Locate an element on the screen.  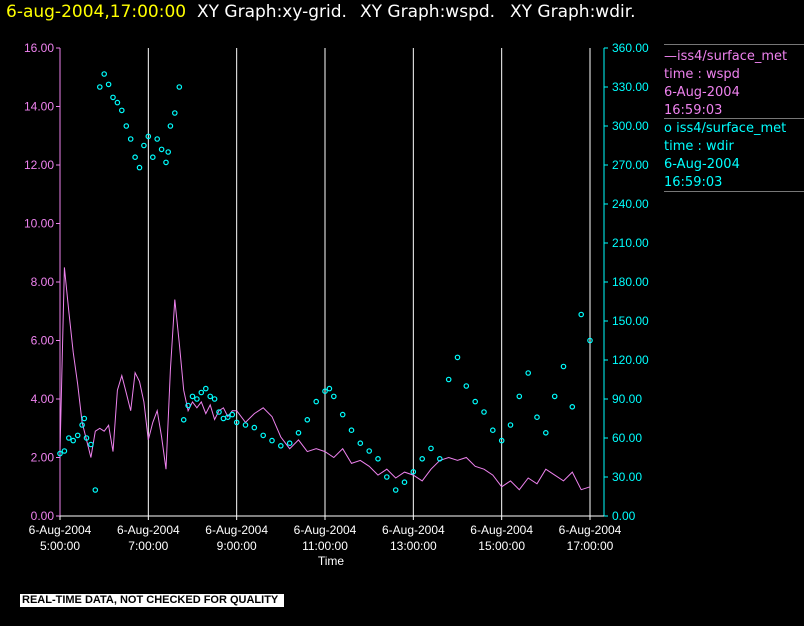
right-tick-label: 90.00 is located at coordinates (627, 399).